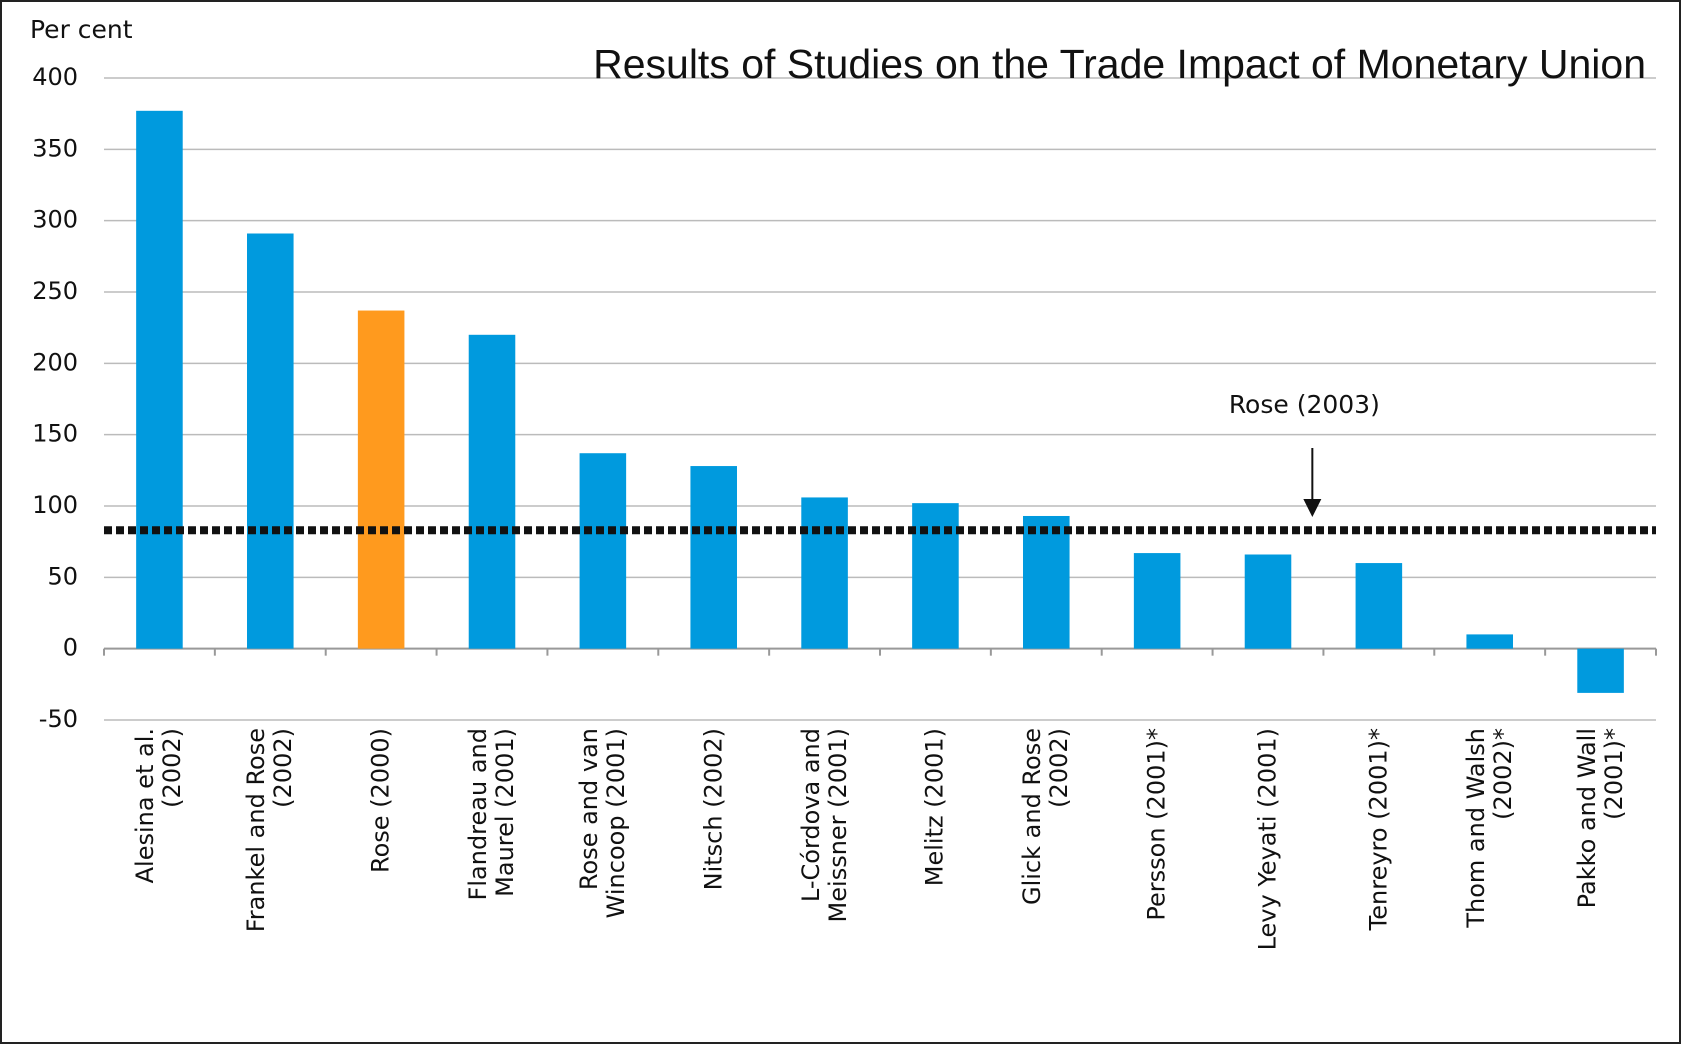 Image resolution: width=1681 pixels, height=1048 pixels. I want to click on y-tick-label: 400, so click(55, 77).